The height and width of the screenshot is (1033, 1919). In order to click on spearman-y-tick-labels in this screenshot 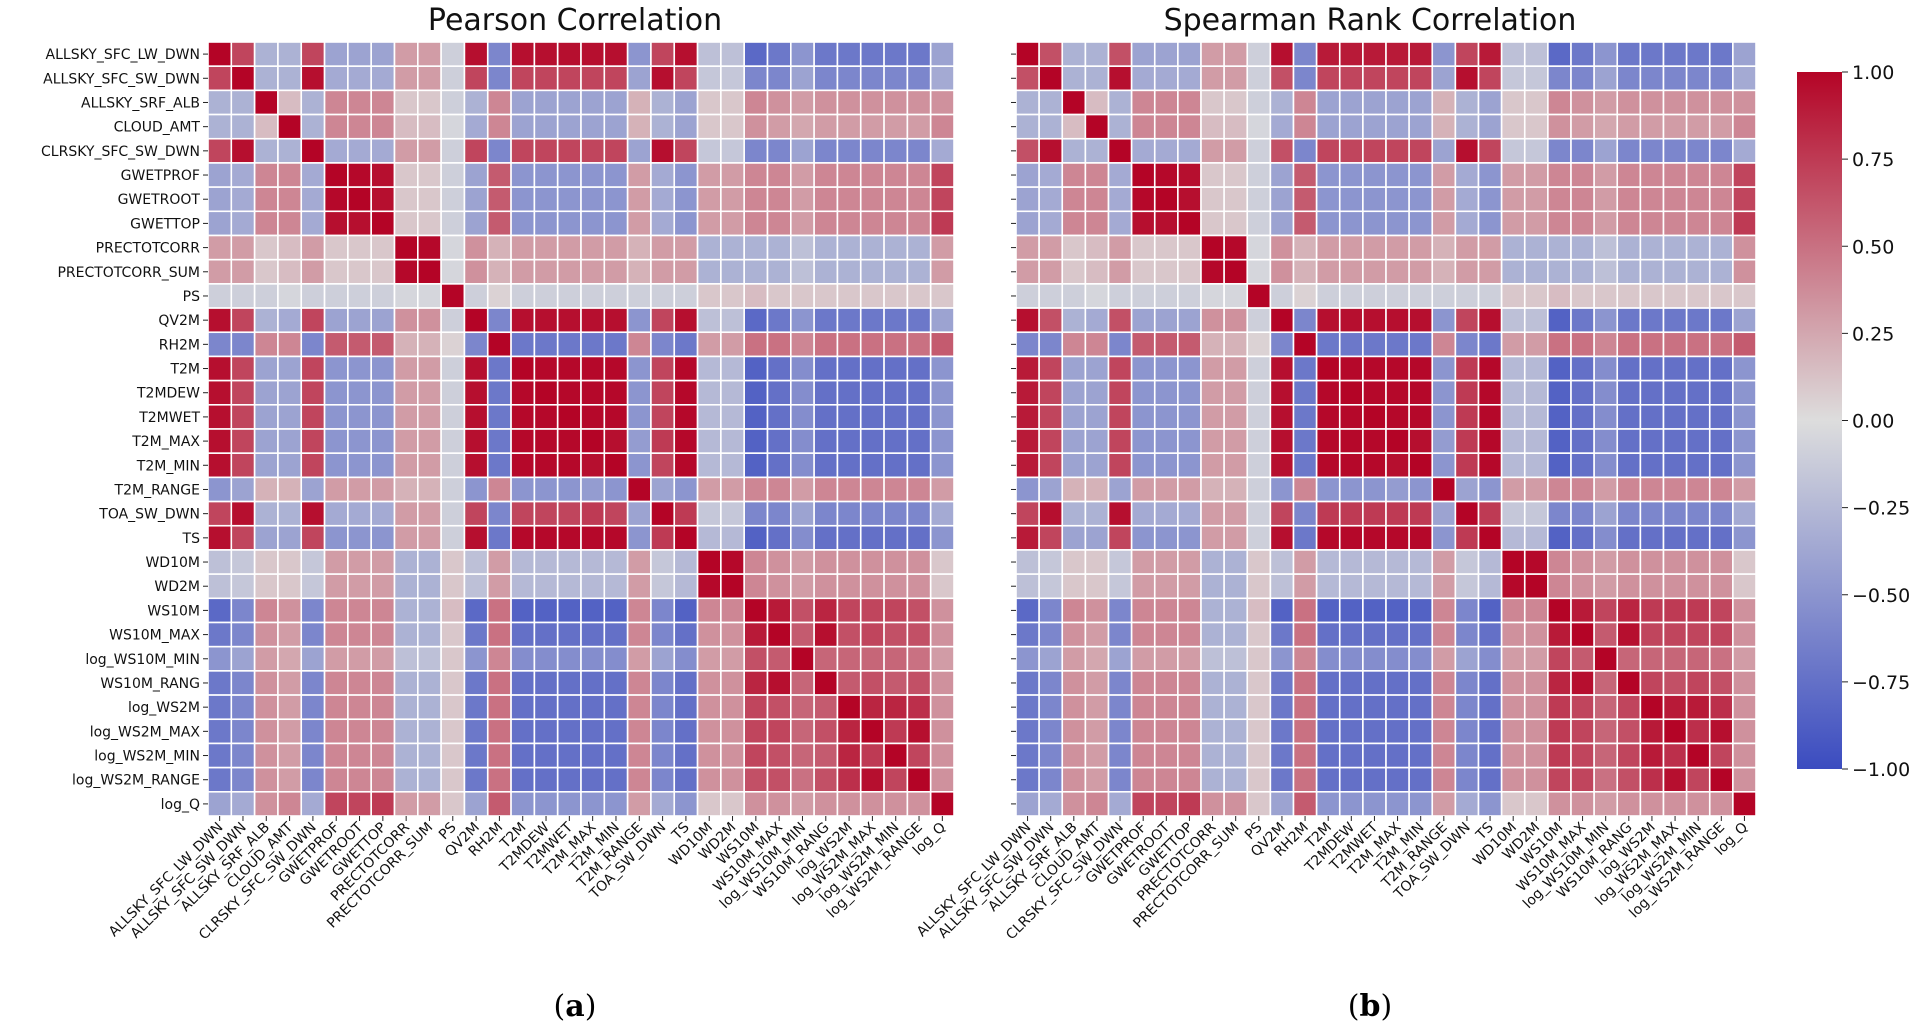, I will do `click(1013, 429)`.